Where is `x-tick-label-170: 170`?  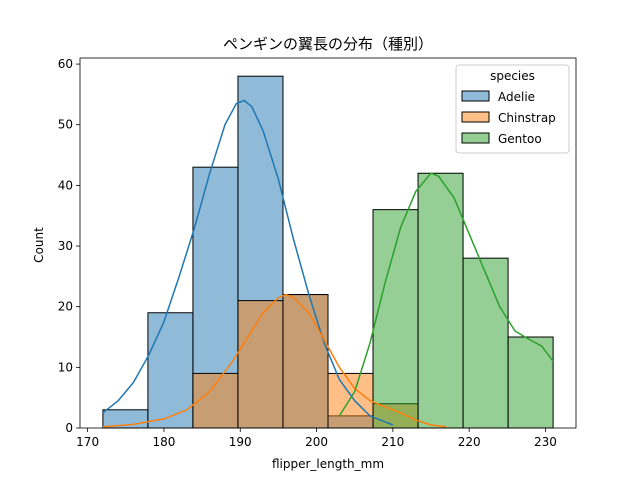
x-tick-label-170: 170 is located at coordinates (87, 442).